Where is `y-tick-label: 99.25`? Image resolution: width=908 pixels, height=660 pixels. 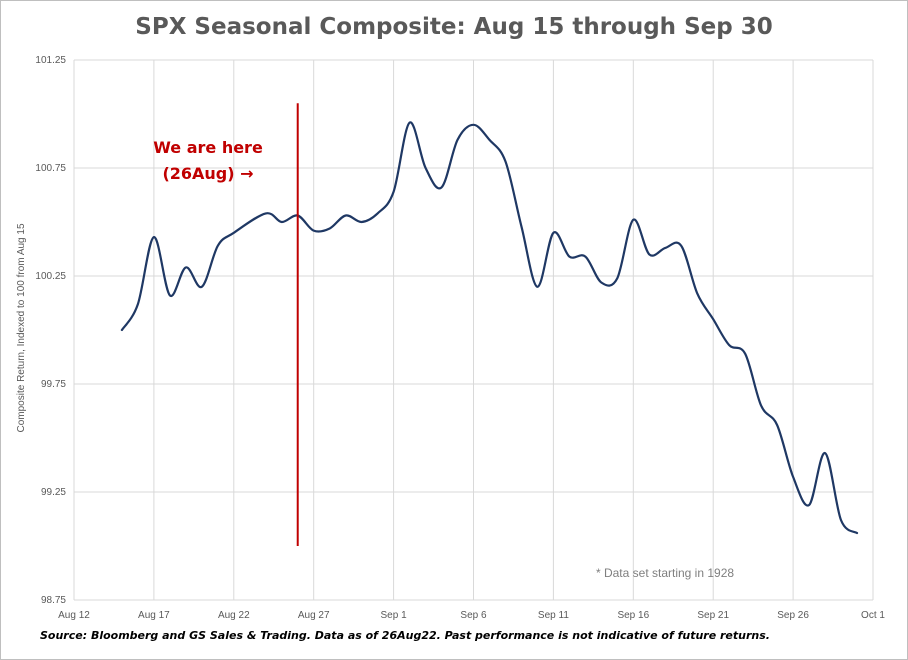 y-tick-label: 99.25 is located at coordinates (53, 492).